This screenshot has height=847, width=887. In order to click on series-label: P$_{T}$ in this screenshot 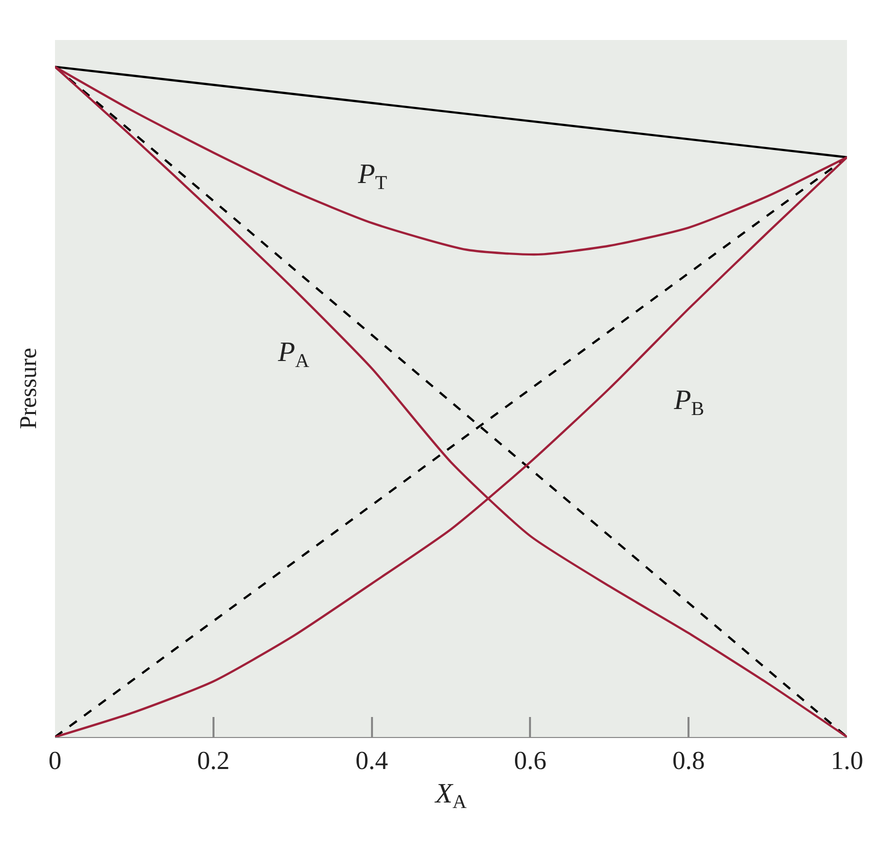, I will do `click(372, 176)`.